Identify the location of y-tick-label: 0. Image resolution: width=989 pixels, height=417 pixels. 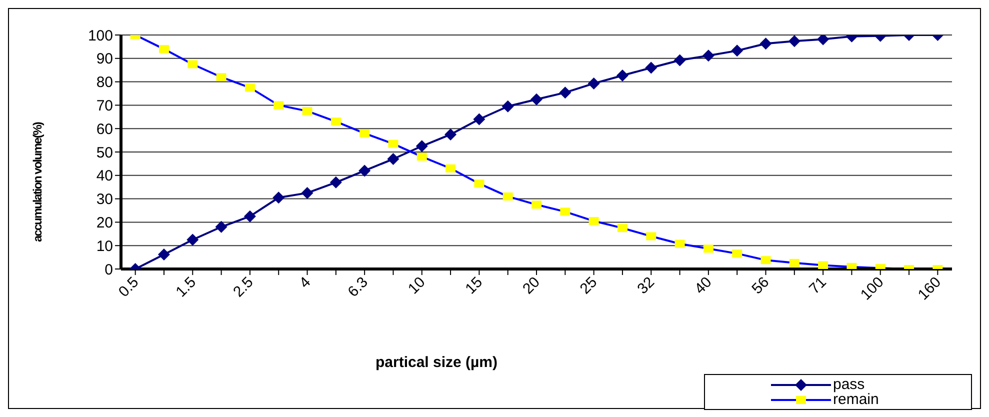
(108, 269).